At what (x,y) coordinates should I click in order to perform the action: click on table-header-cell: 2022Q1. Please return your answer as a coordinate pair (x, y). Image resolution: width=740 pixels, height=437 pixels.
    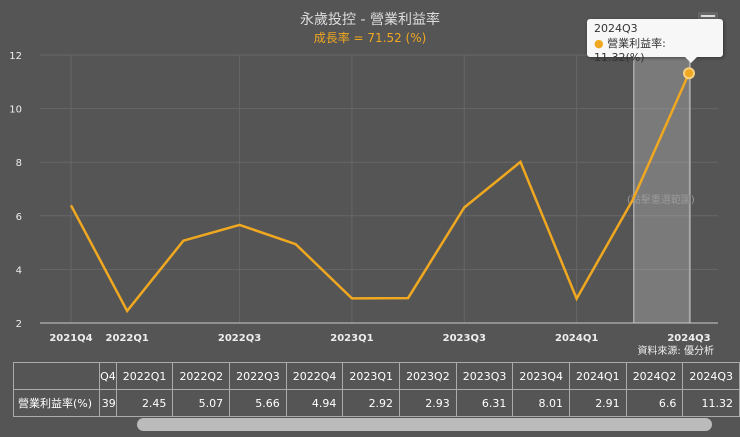
    Looking at the image, I should click on (144, 376).